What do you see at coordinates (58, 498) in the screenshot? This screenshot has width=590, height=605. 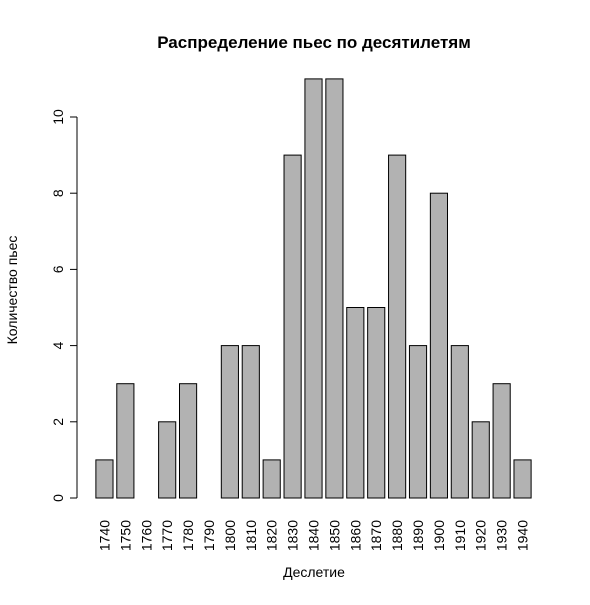 I see `y-tick-label: 0` at bounding box center [58, 498].